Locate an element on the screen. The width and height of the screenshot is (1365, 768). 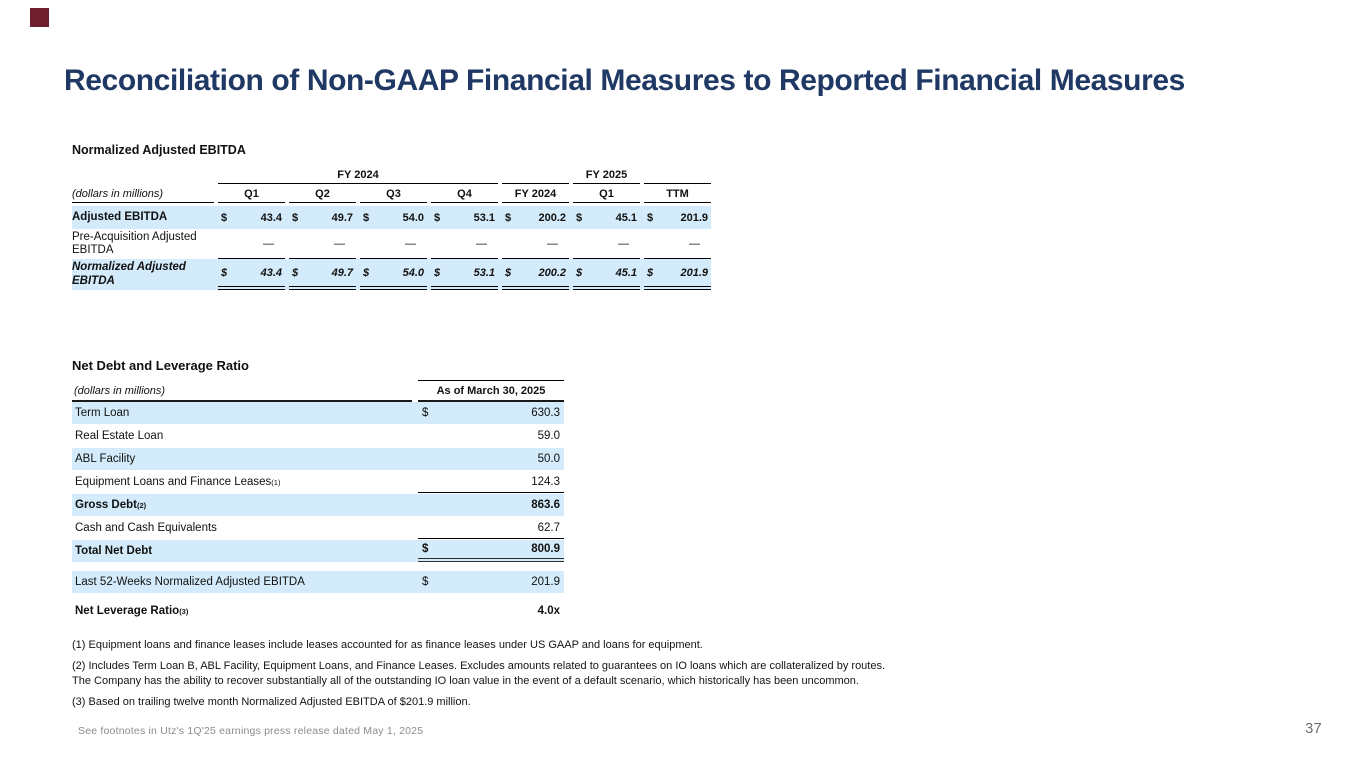
row-label: Normalized Adjusted EBITDA is located at coordinates (129, 274).